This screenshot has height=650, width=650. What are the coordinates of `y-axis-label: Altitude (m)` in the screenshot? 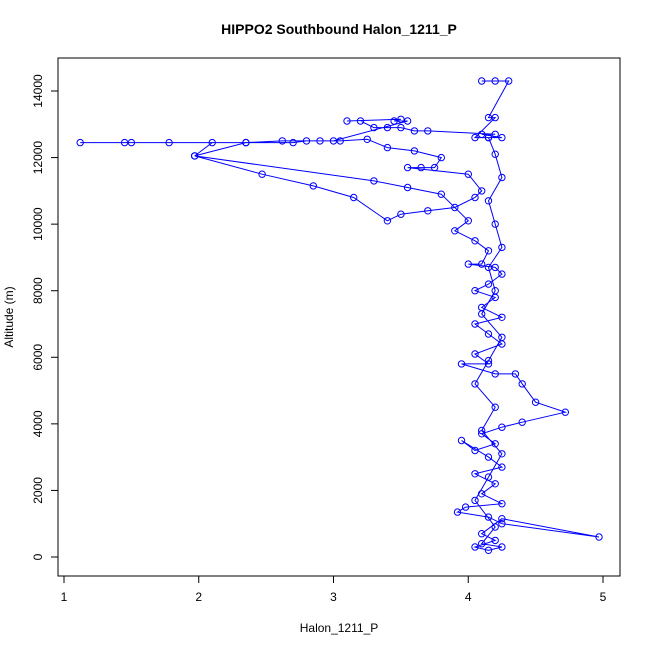 It's located at (9, 316).